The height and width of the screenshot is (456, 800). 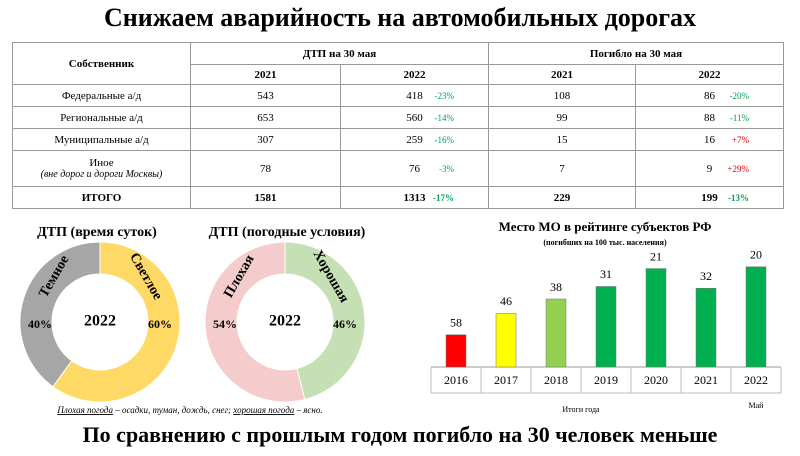 I want to click on annotation: Май, so click(x=757, y=405).